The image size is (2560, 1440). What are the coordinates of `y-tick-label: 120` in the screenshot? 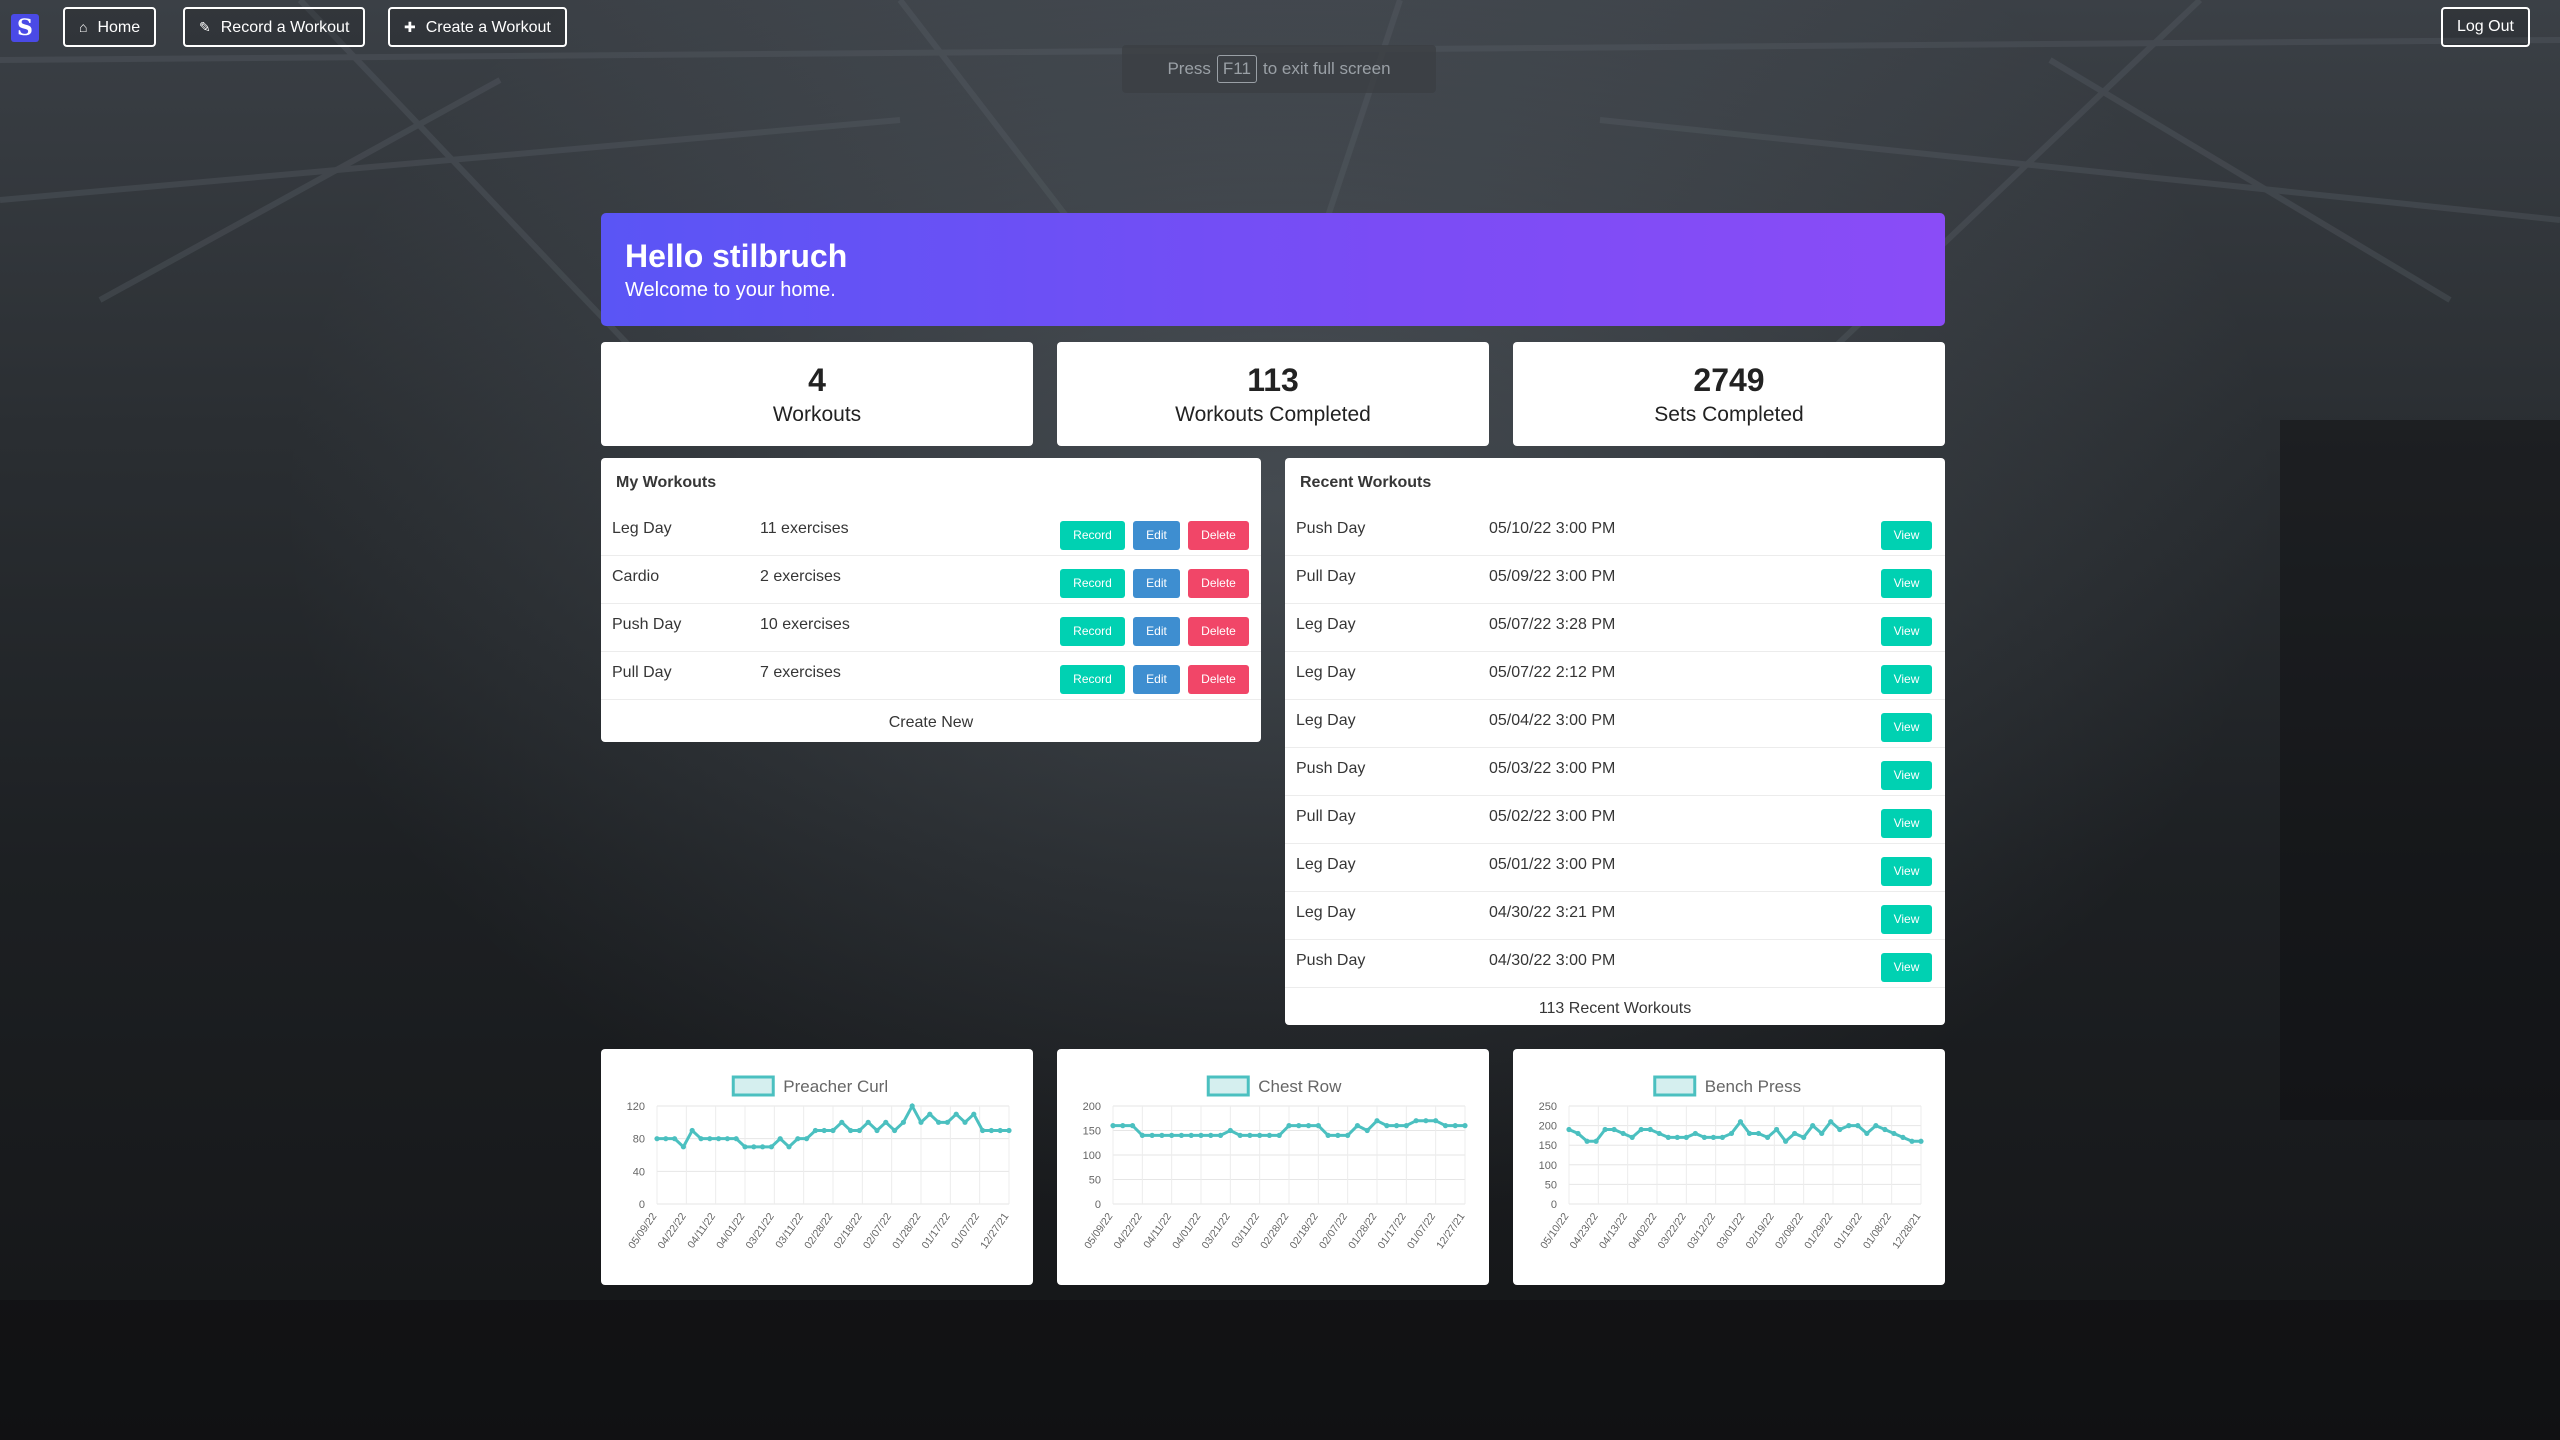 It's located at (636, 1107).